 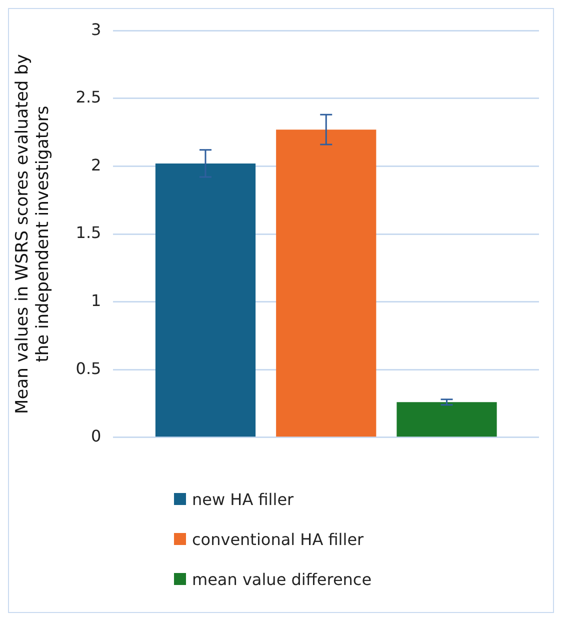 What do you see at coordinates (89, 368) in the screenshot?
I see `y-tick-label: 0.5` at bounding box center [89, 368].